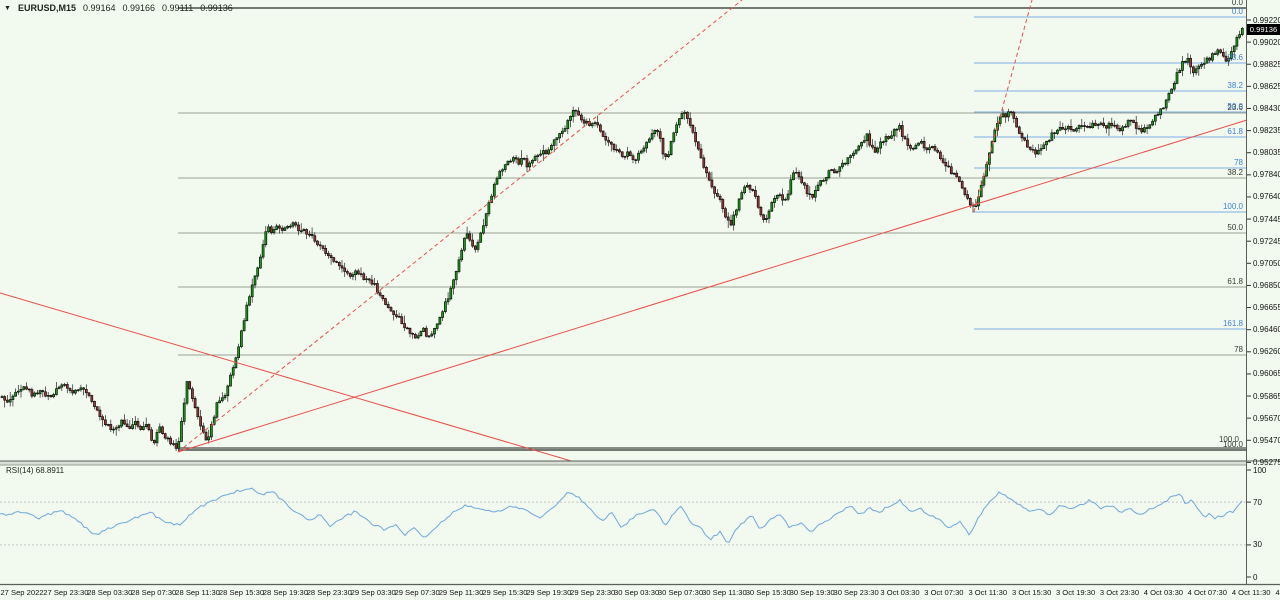  I want to click on time-axis-label: 30 Sep 07:30, so click(680, 592).